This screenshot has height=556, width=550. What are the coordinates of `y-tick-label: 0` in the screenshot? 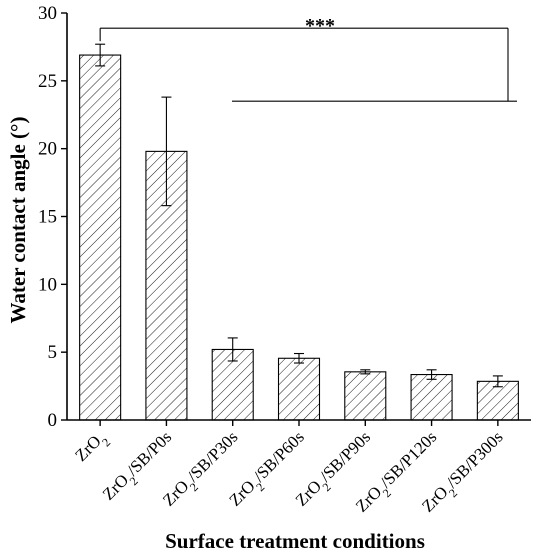 It's located at (53, 420).